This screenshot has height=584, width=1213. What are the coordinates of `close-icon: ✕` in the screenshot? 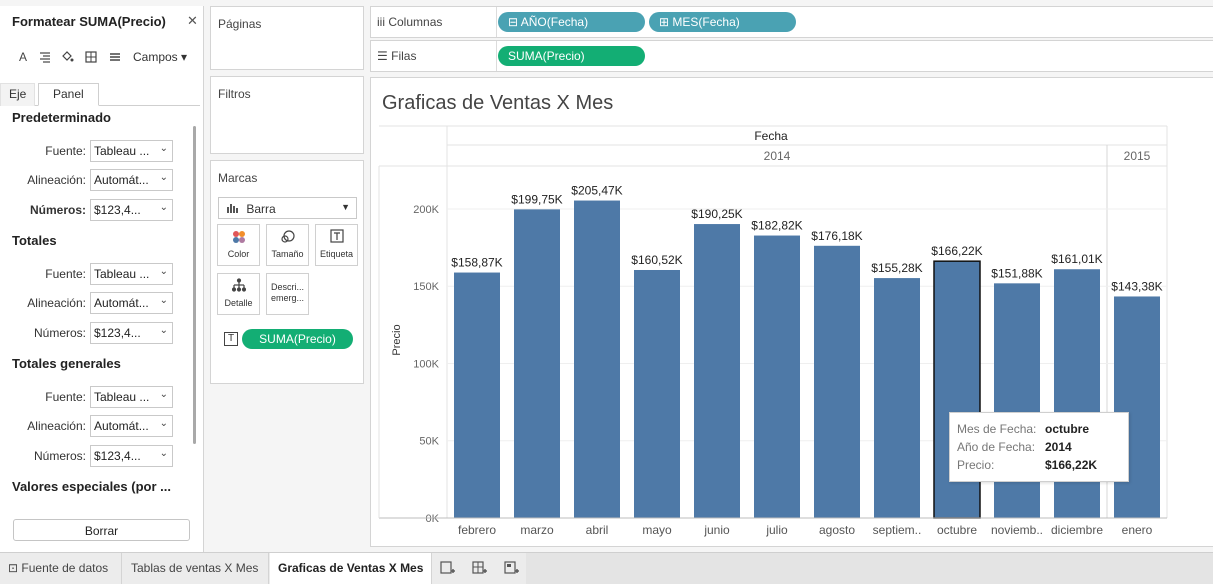 It's located at (192, 20).